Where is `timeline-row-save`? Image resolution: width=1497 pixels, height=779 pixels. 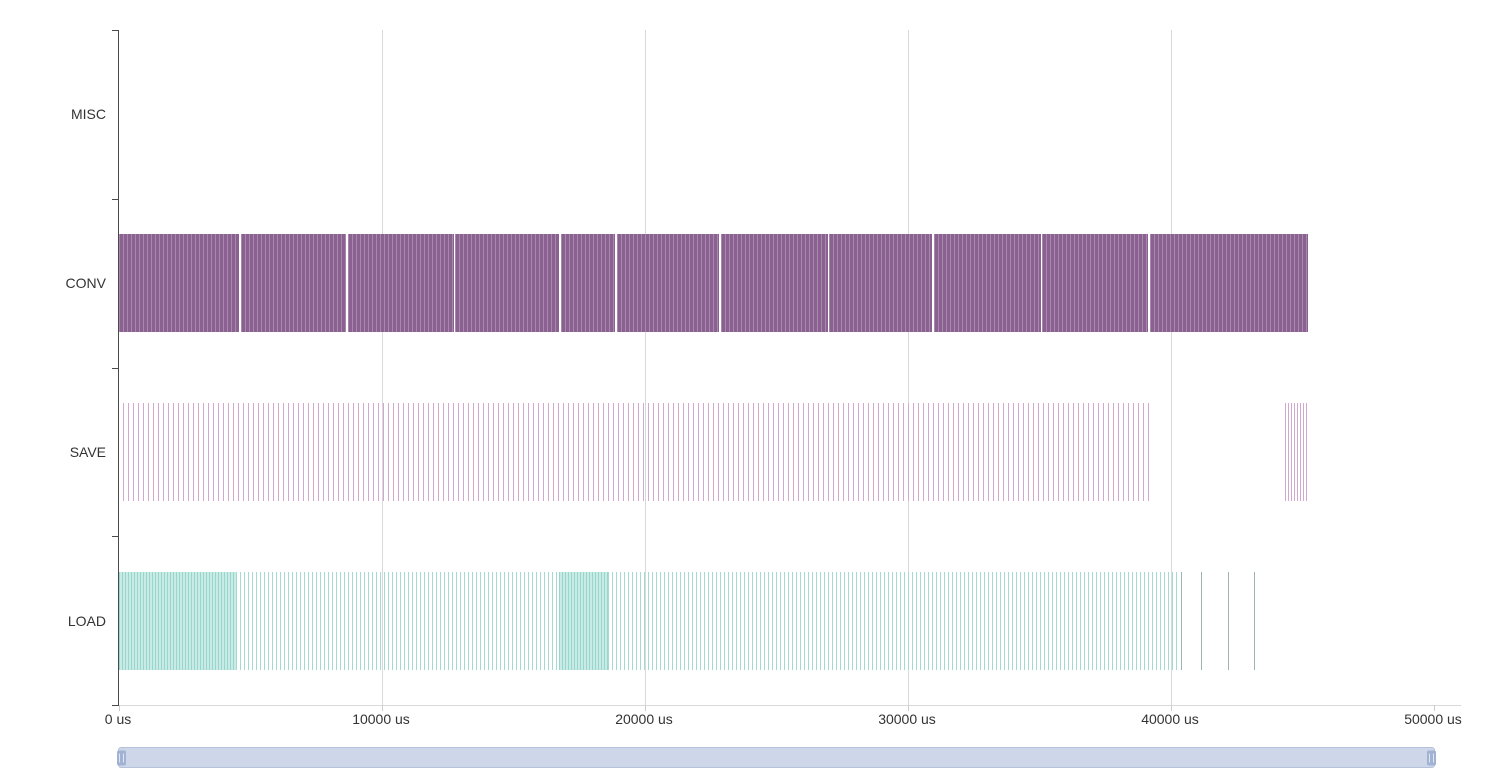 timeline-row-save is located at coordinates (790, 451).